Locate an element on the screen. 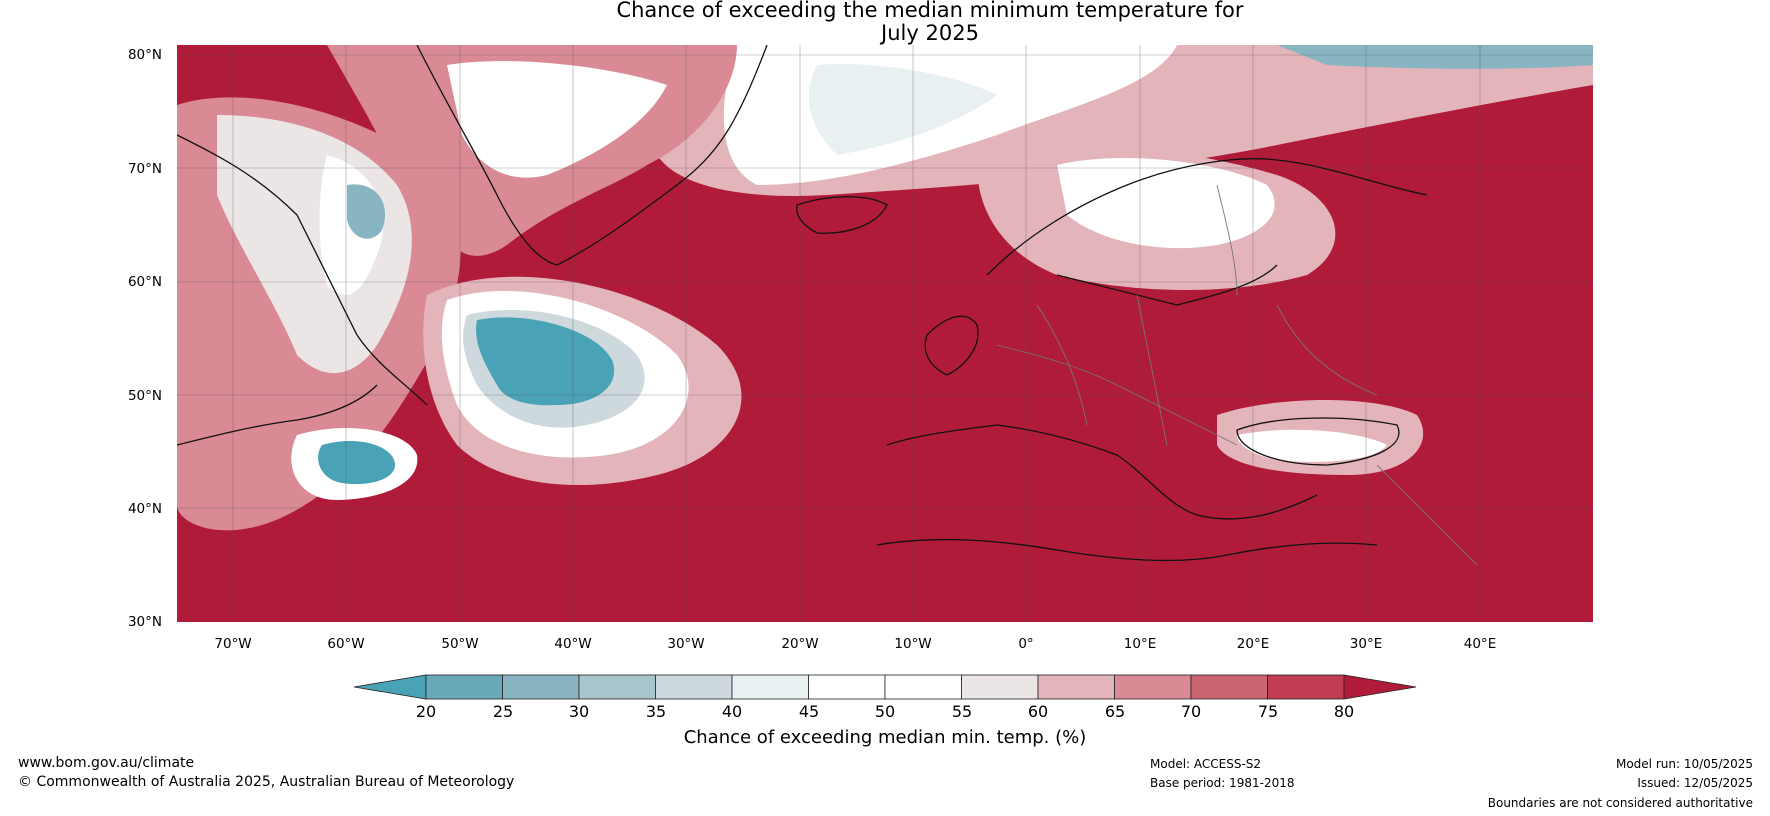  svalbard-cool is located at coordinates (1435, 57).